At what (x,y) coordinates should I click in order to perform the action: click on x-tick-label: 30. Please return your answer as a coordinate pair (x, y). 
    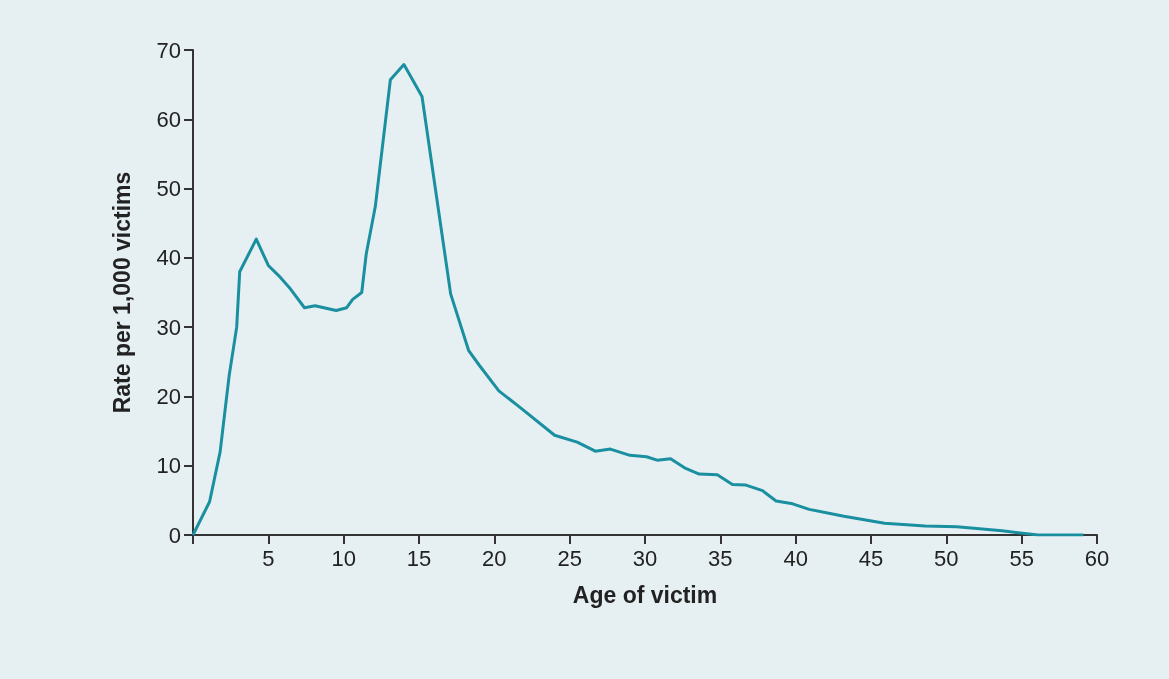
    Looking at the image, I should click on (645, 558).